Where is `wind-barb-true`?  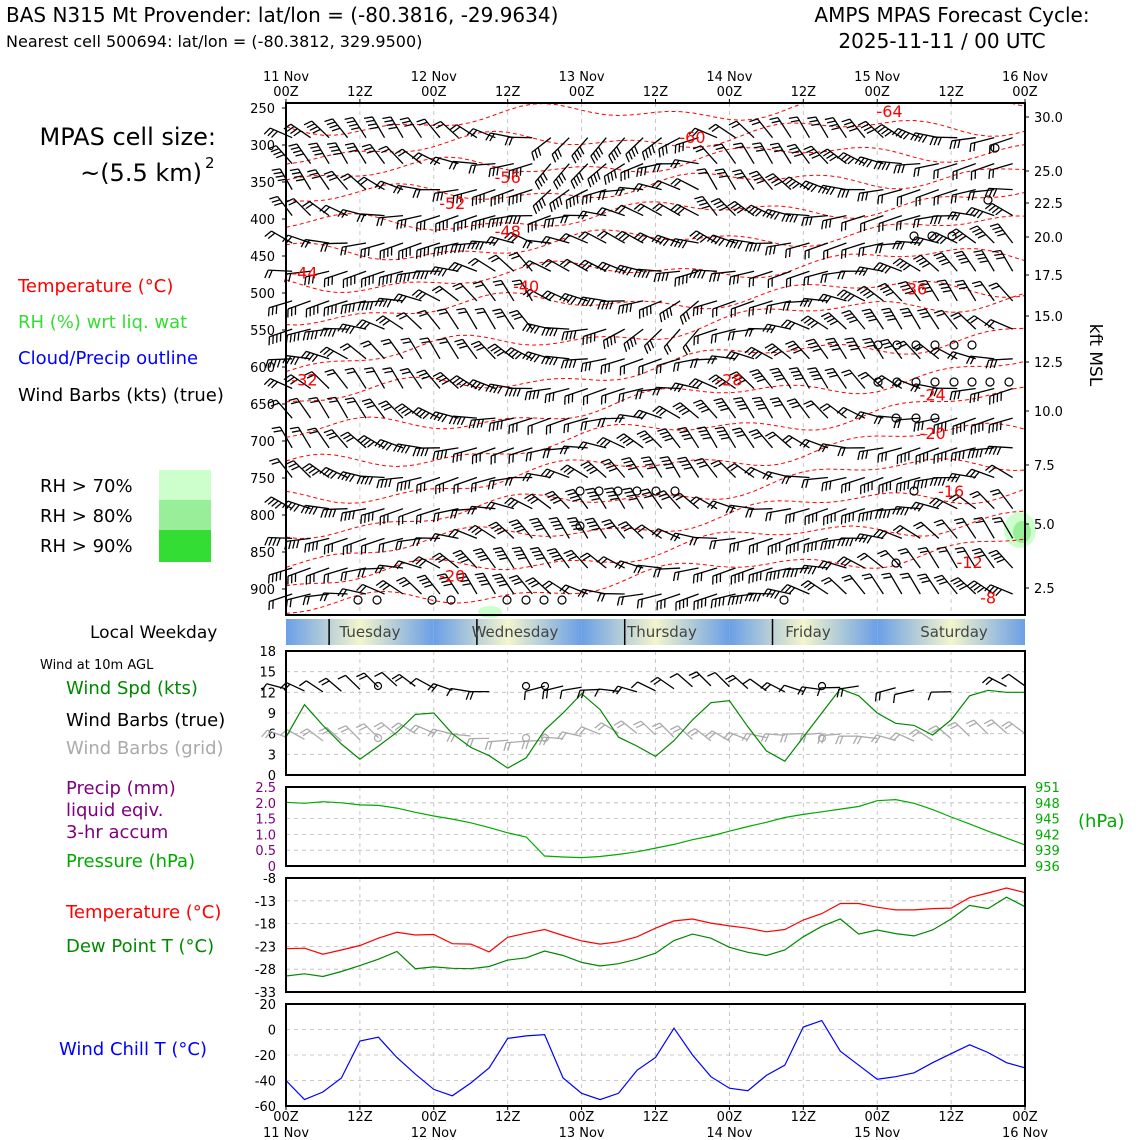 wind-barb-true is located at coordinates (553, 692).